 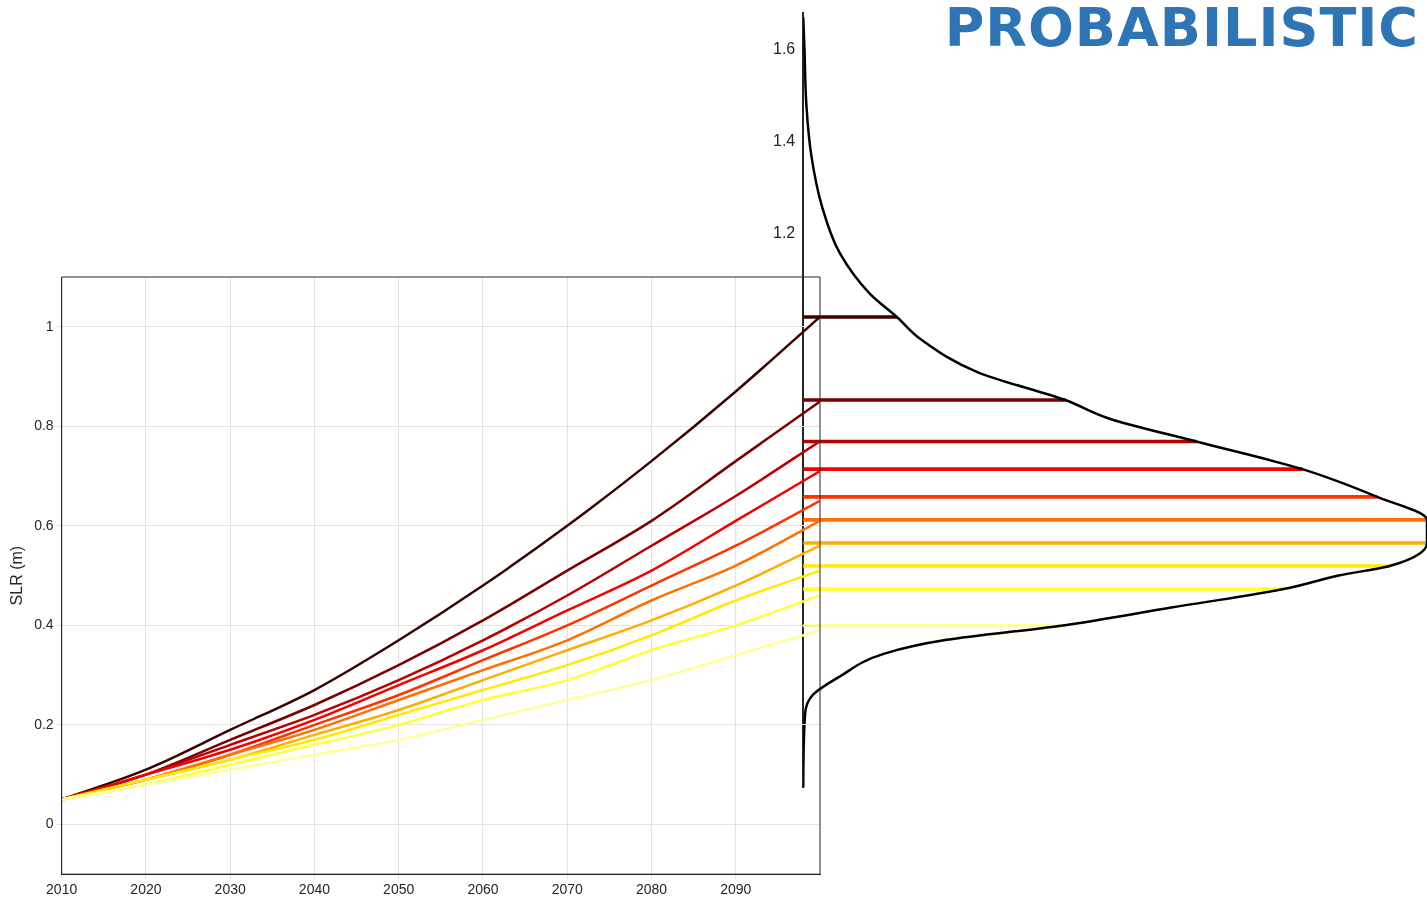 What do you see at coordinates (62, 889) in the screenshot?
I see `x-tick-label: 2010` at bounding box center [62, 889].